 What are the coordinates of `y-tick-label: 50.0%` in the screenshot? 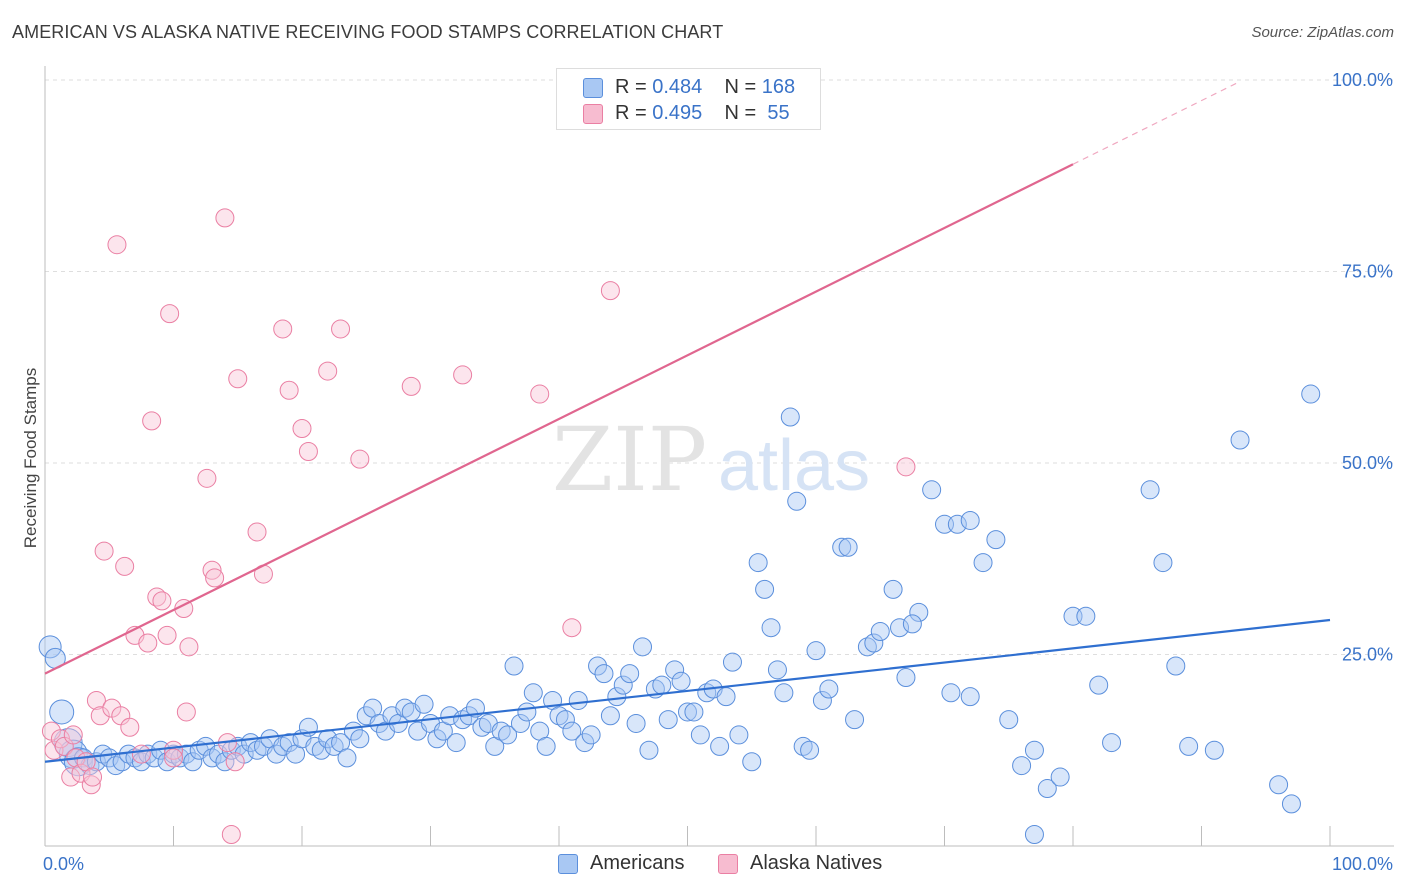 It's located at (1367, 463).